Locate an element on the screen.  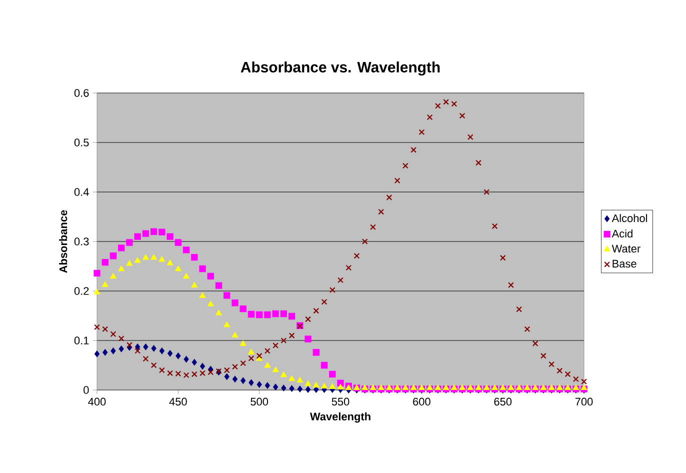
y-axis-title: Absorbance is located at coordinates (63, 241).